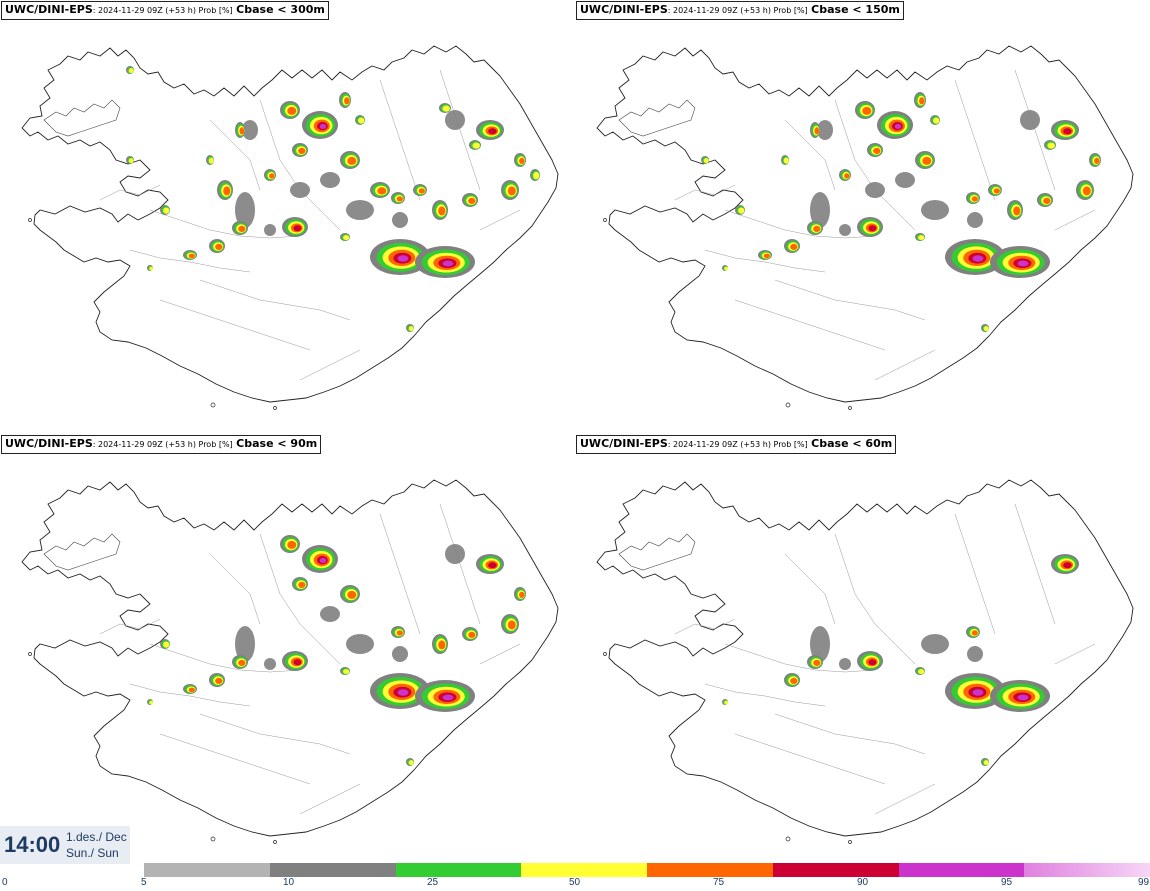 Image resolution: width=1150 pixels, height=891 pixels. Describe the element at coordinates (433, 882) in the screenshot. I see `legend-tick-label: 25` at that location.